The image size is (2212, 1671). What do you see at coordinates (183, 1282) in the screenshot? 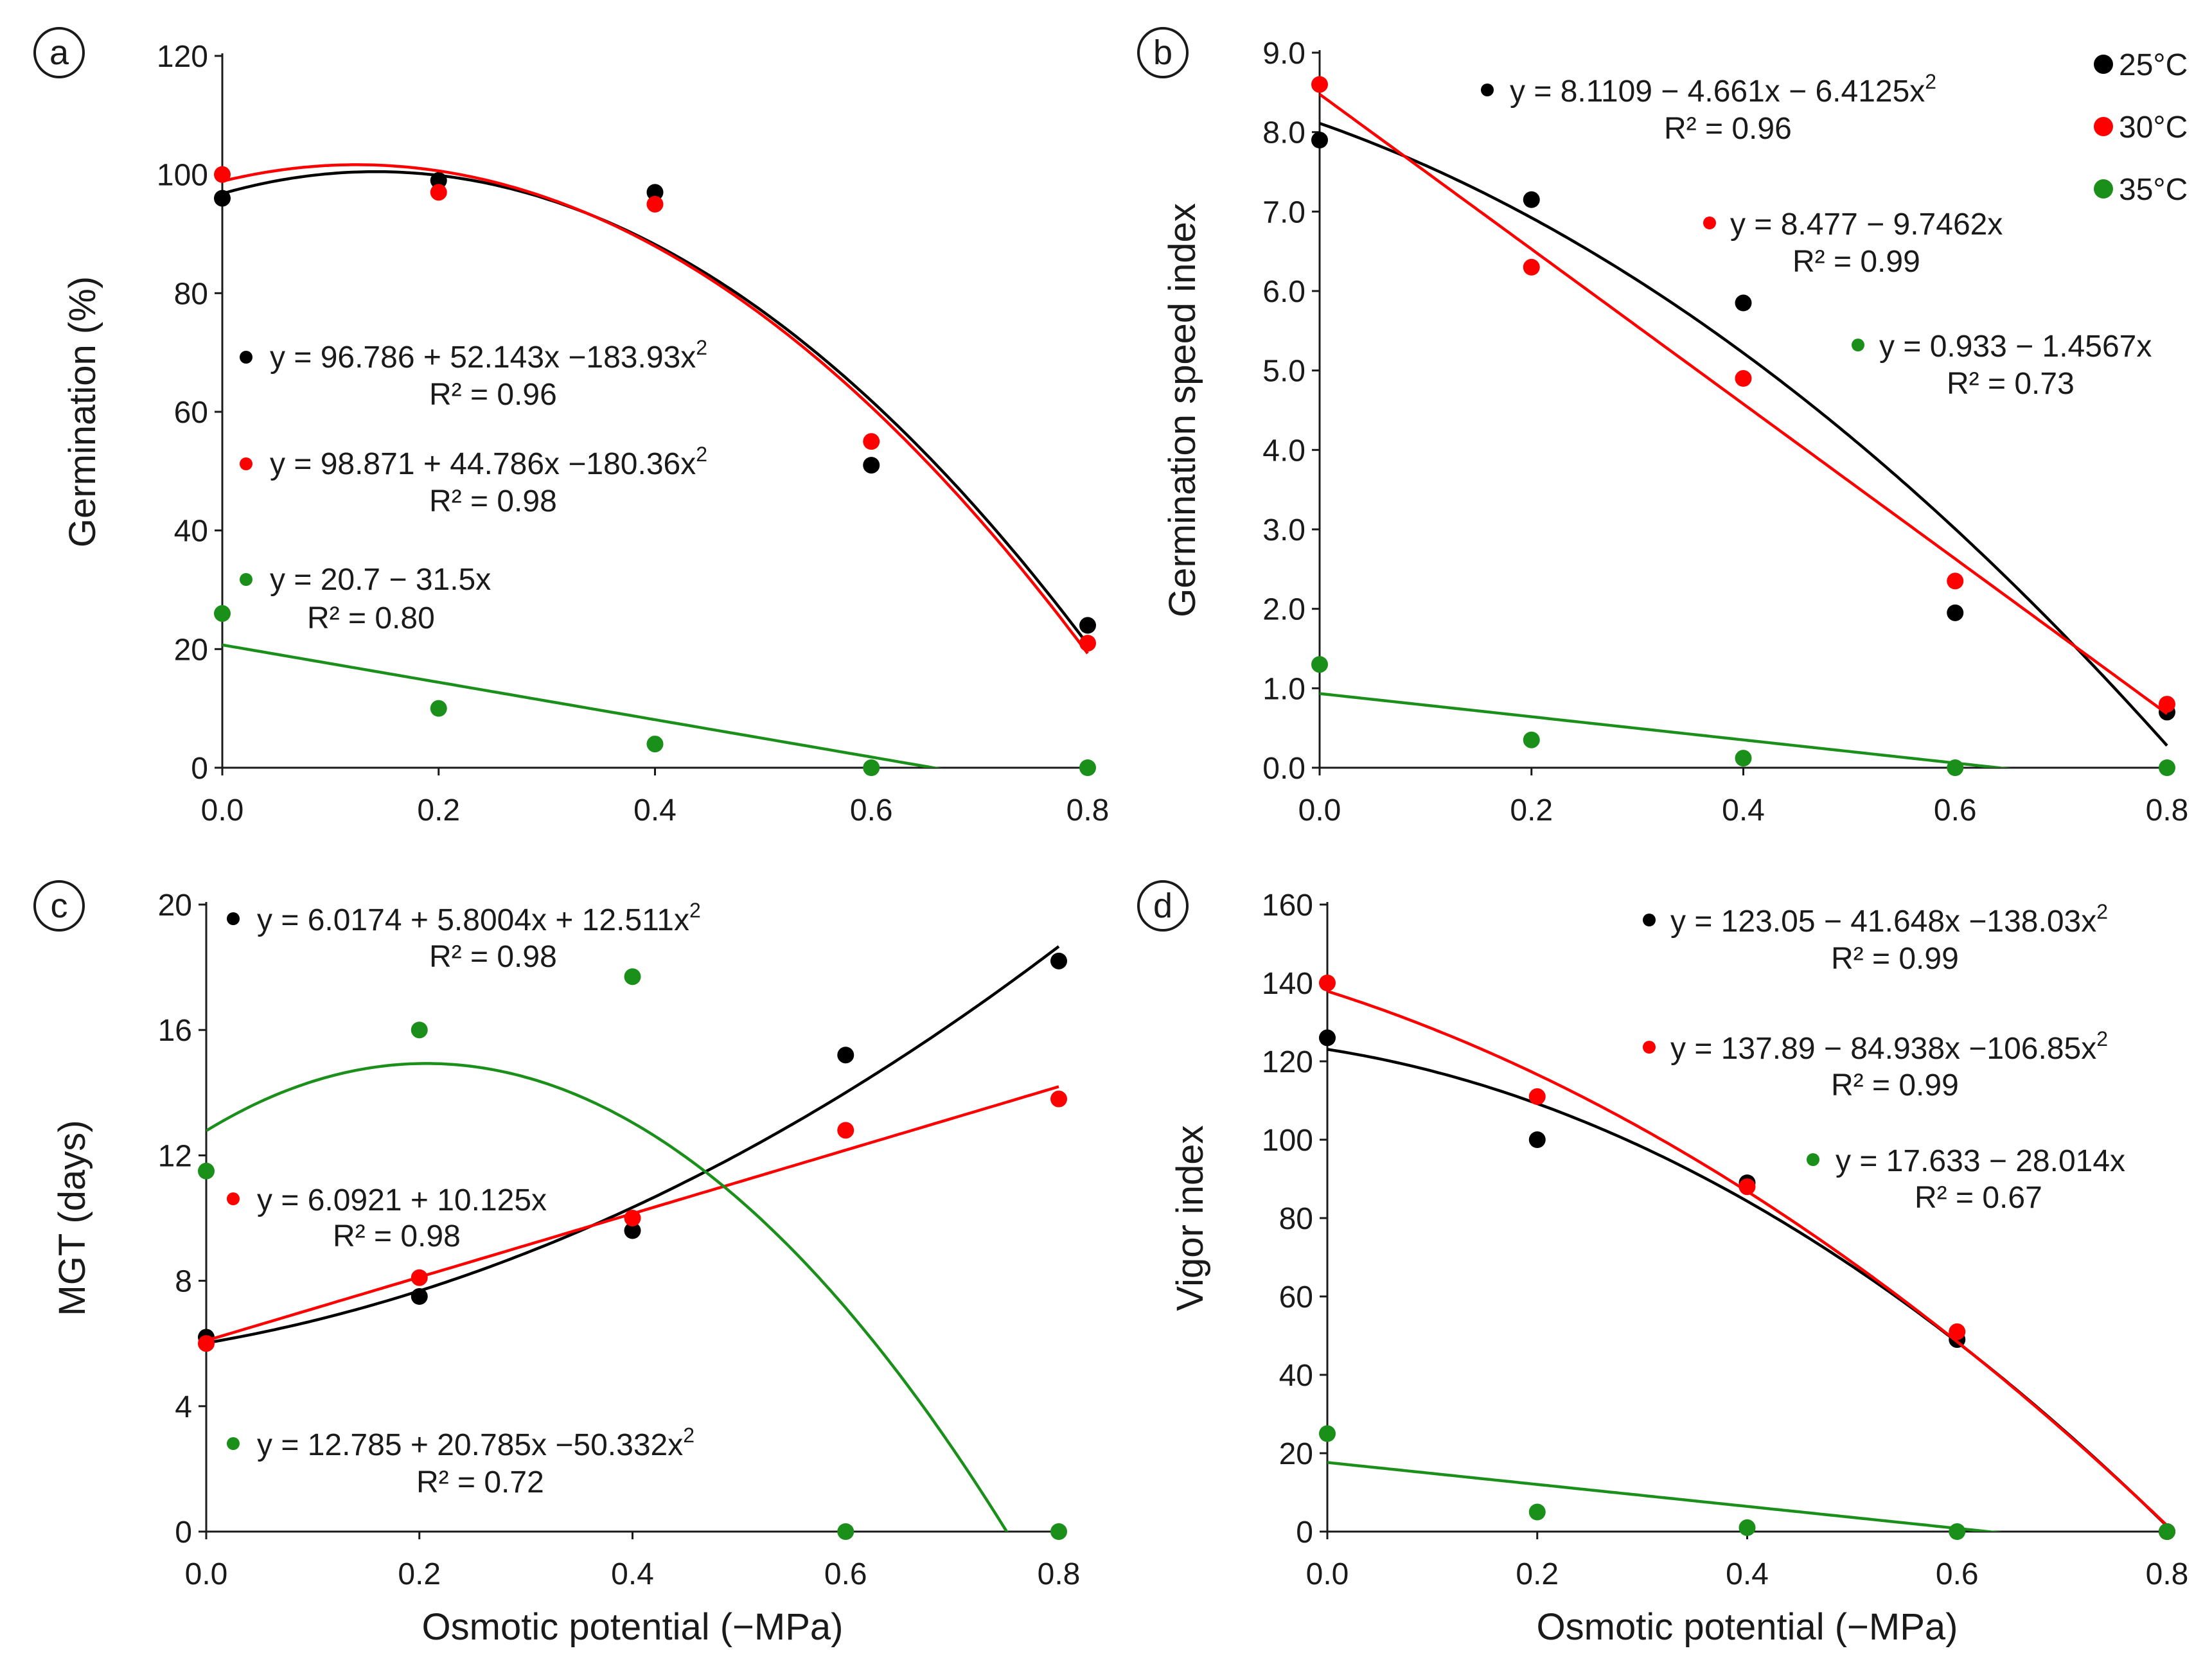
I see `y-tick-label: 8` at bounding box center [183, 1282].